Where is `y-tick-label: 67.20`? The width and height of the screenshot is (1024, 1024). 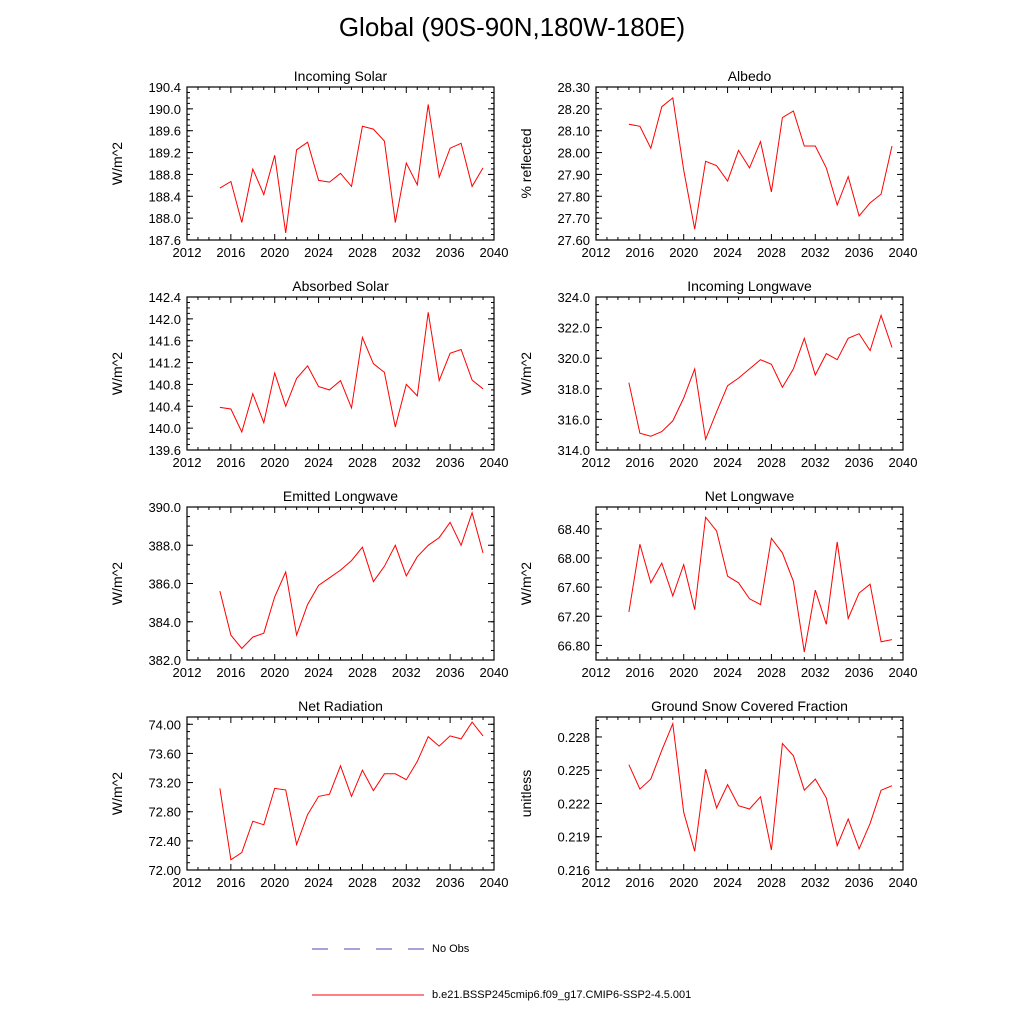
y-tick-label: 67.20 is located at coordinates (573, 616).